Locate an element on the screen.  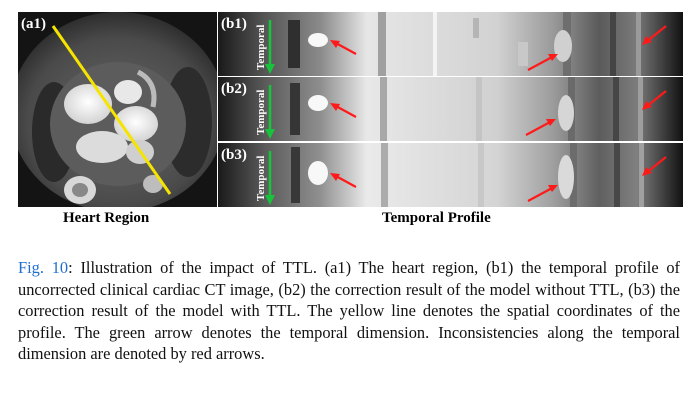
heart-region-image: (a1) is located at coordinates (117, 109).